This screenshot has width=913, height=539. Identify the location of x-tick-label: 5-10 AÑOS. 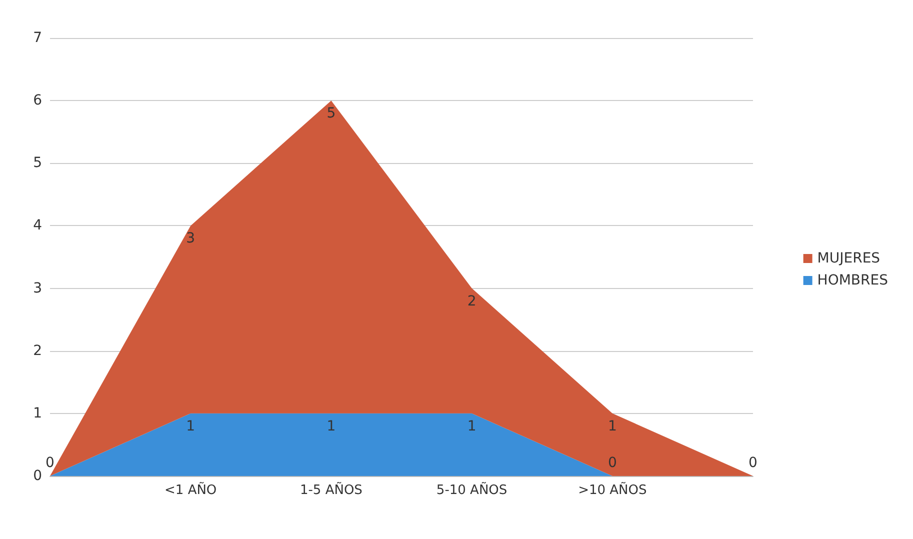
(472, 490).